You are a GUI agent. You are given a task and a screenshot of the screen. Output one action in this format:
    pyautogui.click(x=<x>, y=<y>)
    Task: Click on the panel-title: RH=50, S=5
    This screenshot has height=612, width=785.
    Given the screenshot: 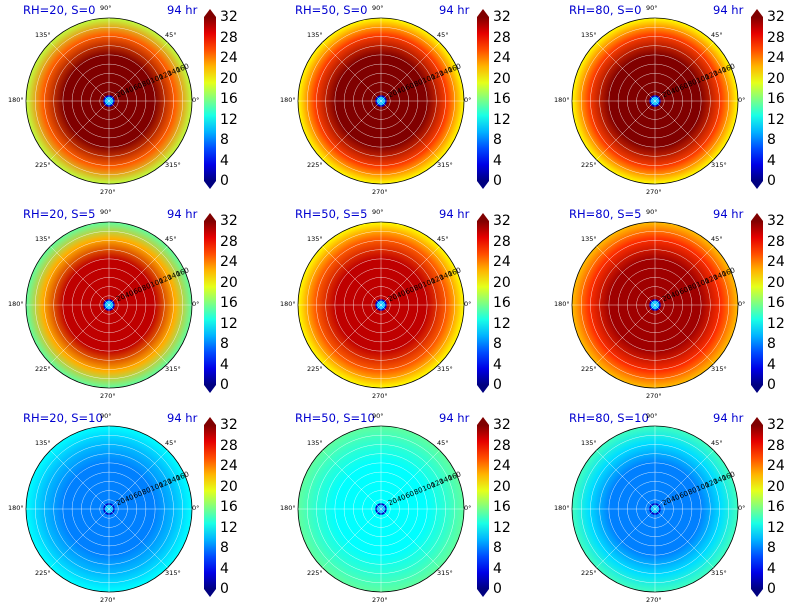 What is the action you would take?
    pyautogui.click(x=331, y=214)
    